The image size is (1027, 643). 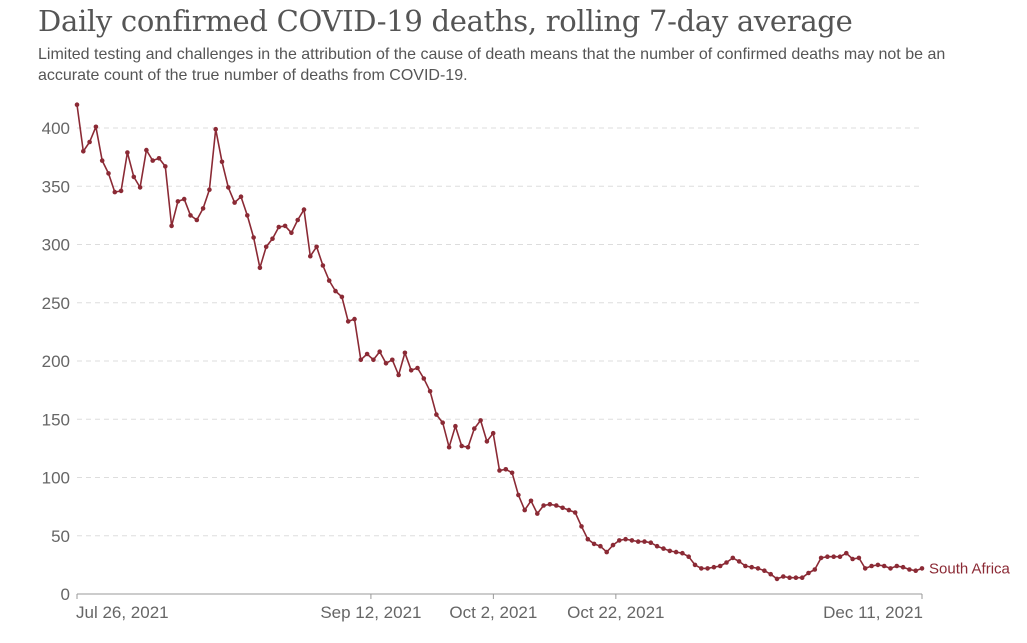 What do you see at coordinates (56, 419) in the screenshot?
I see `y-tick-label: 150` at bounding box center [56, 419].